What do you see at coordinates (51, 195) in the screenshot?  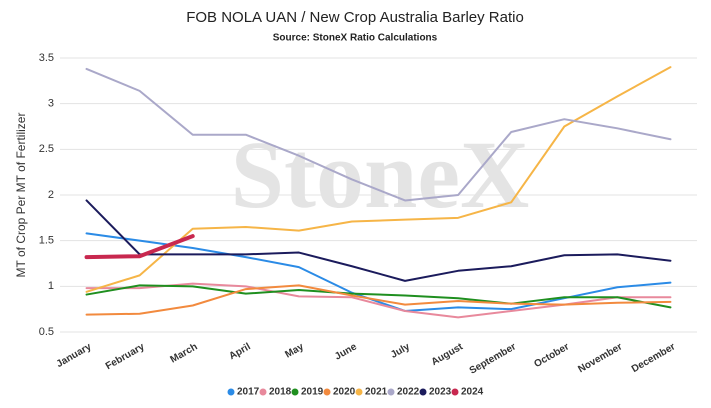 I see `y-tick-label: 2` at bounding box center [51, 195].